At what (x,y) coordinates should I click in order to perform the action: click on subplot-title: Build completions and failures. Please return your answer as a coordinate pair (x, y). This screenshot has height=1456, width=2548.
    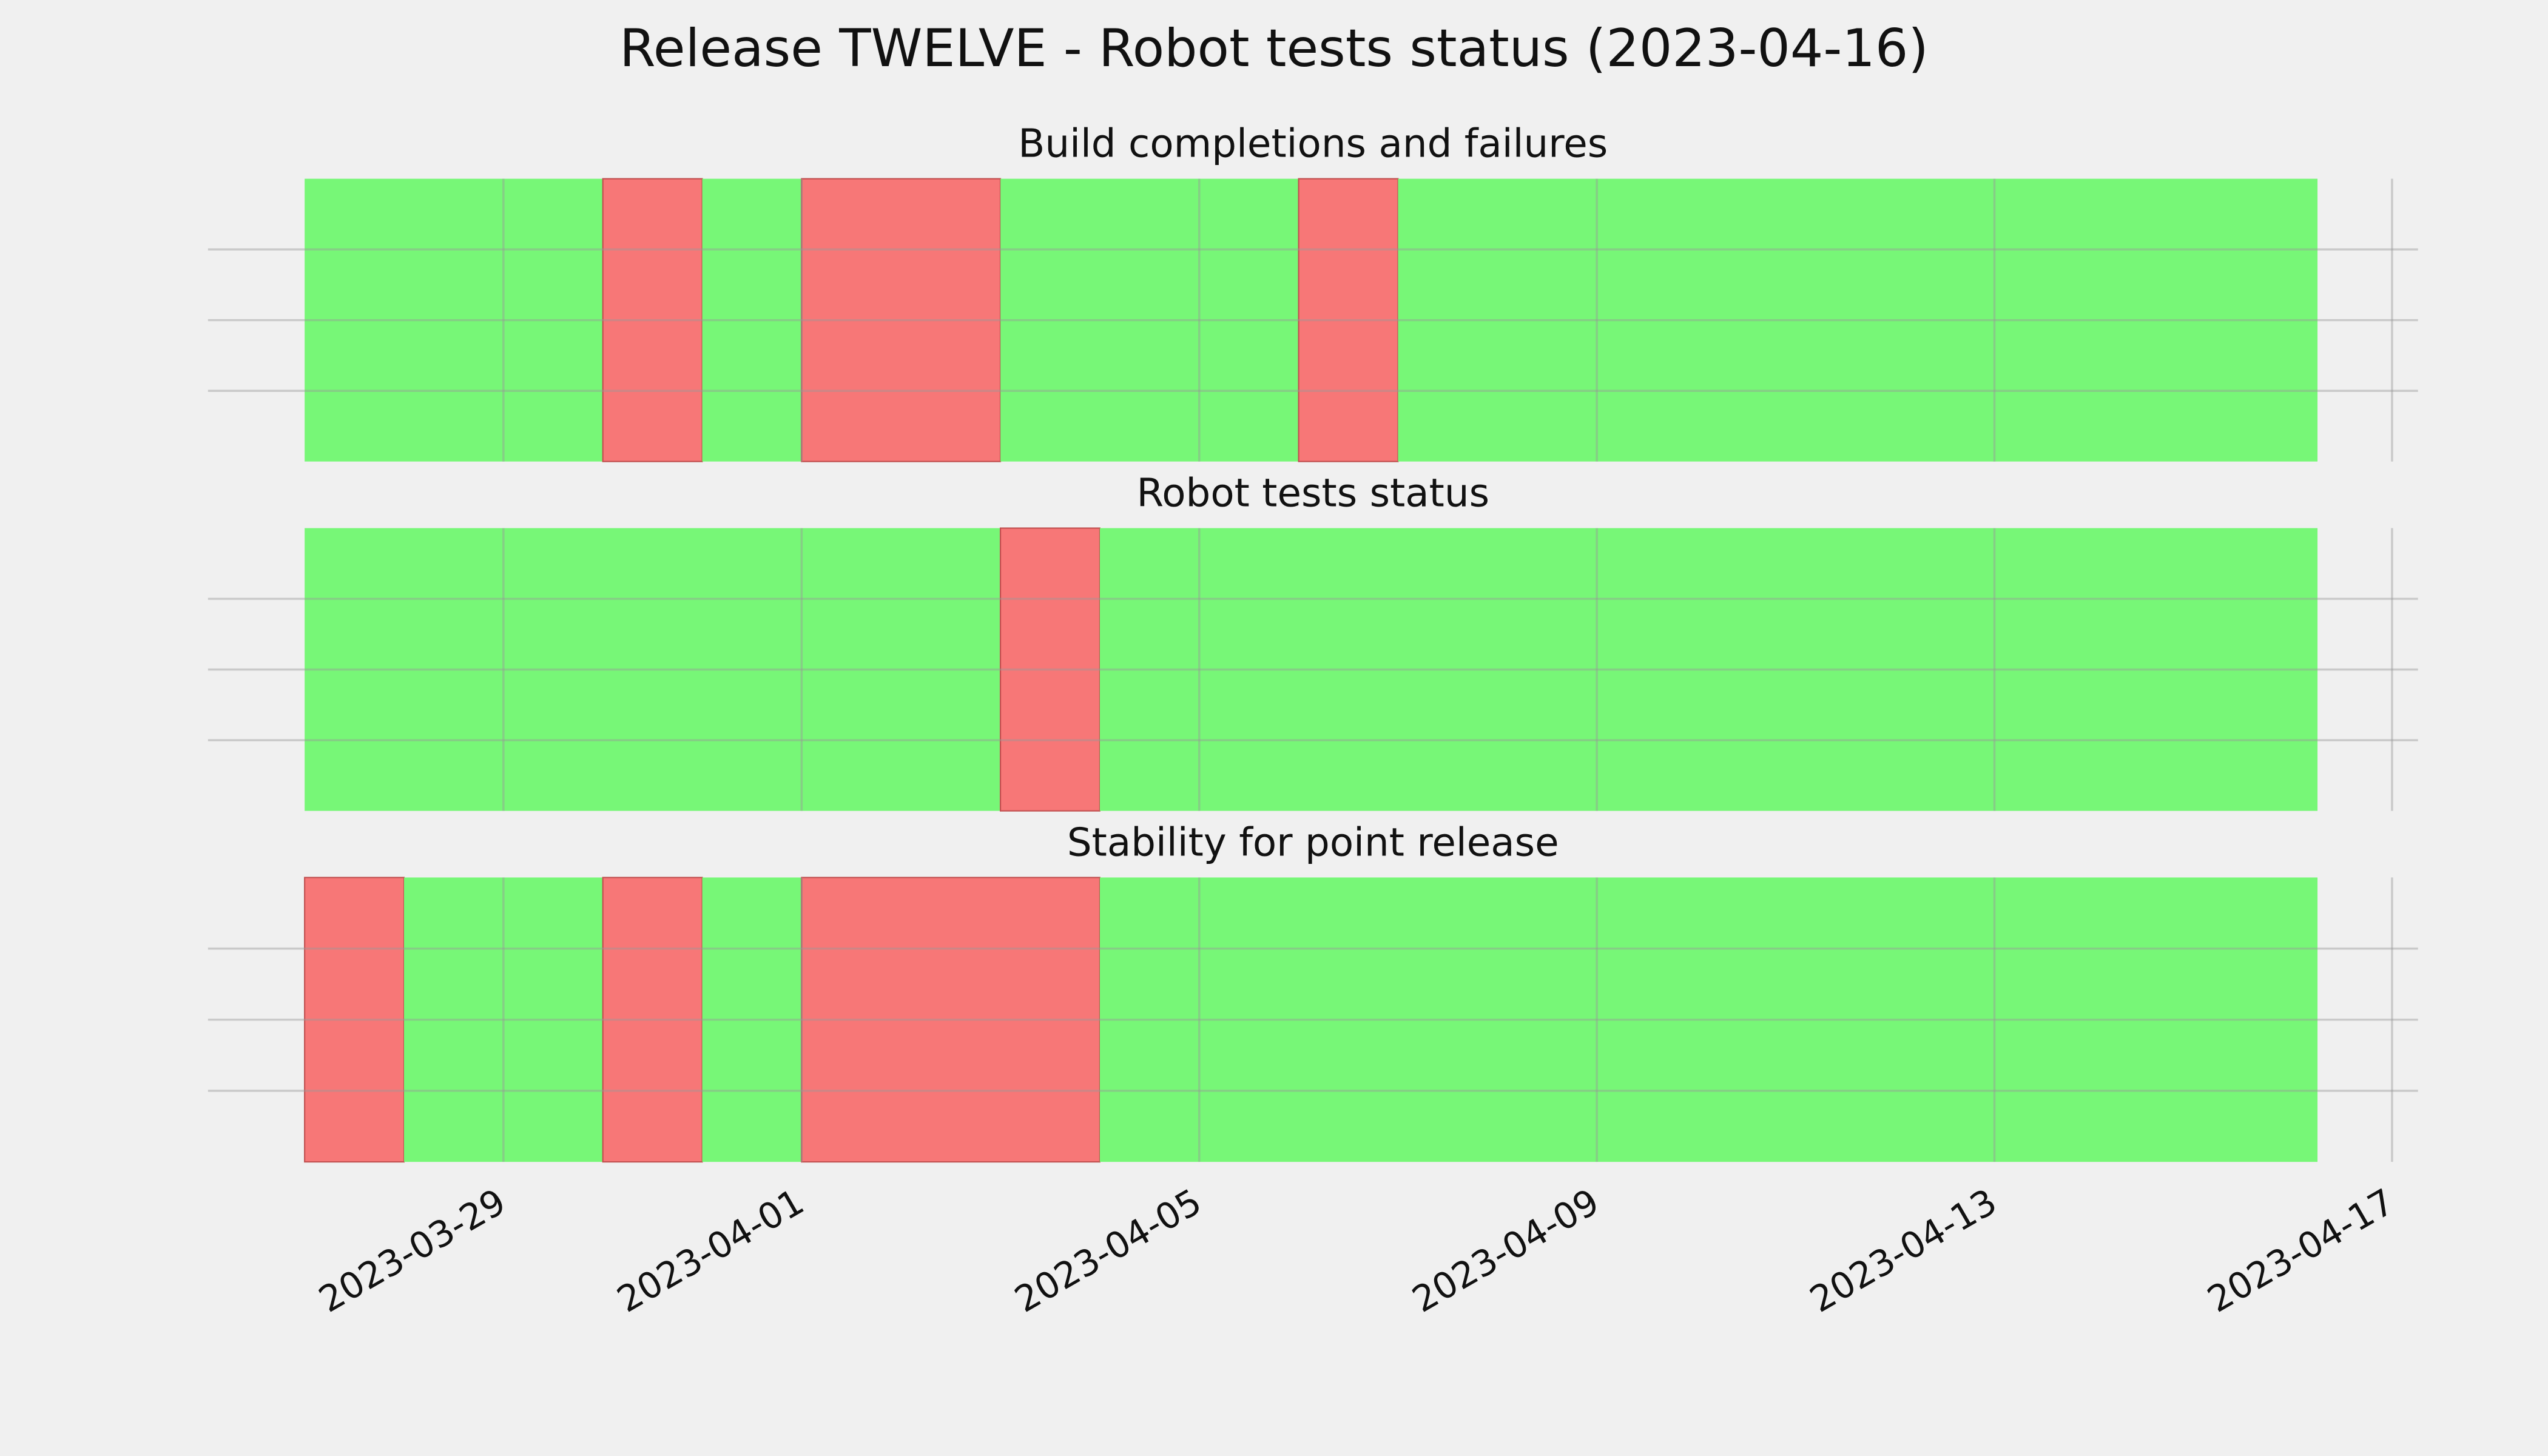
    Looking at the image, I should click on (1313, 144).